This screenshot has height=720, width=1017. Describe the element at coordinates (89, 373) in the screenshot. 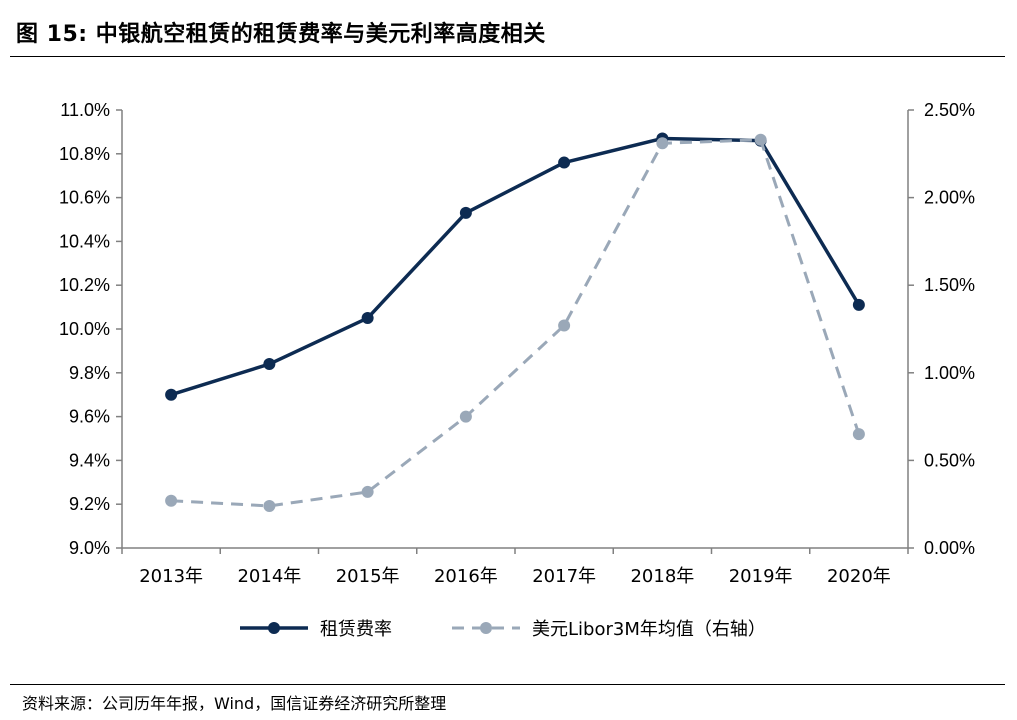

I see `y-left-tick-label: 9.8%` at that location.